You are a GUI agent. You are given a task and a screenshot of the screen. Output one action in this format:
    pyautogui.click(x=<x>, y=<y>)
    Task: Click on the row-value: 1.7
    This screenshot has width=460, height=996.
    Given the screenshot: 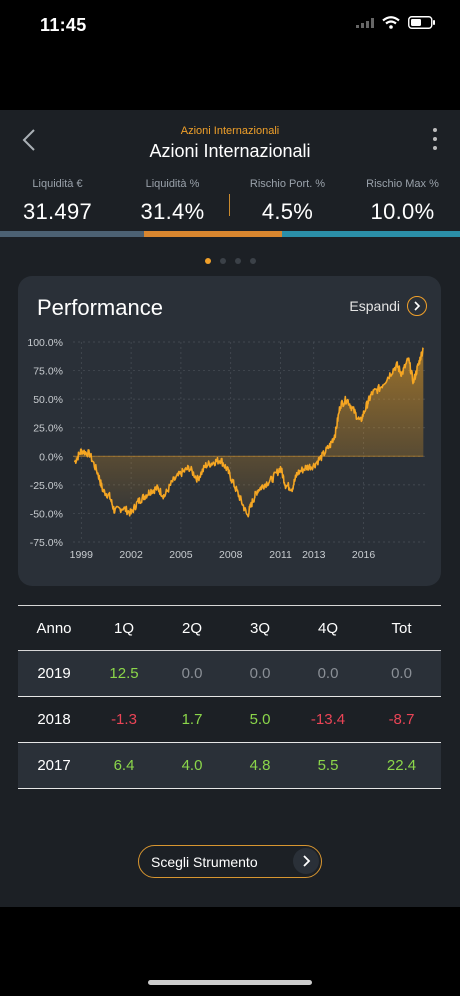 What is the action you would take?
    pyautogui.click(x=192, y=719)
    